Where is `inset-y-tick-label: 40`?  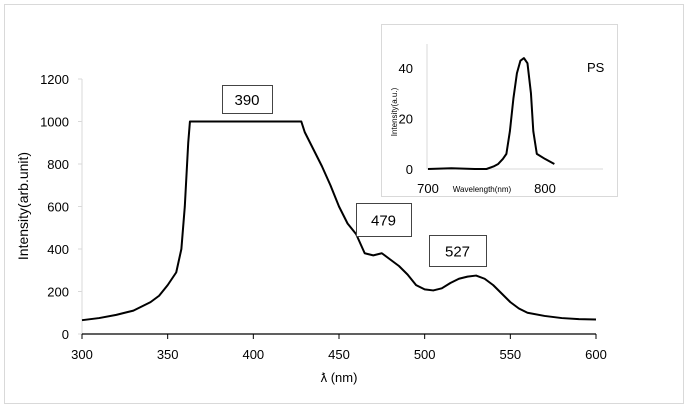
inset-y-tick-label: 40 is located at coordinates (406, 68).